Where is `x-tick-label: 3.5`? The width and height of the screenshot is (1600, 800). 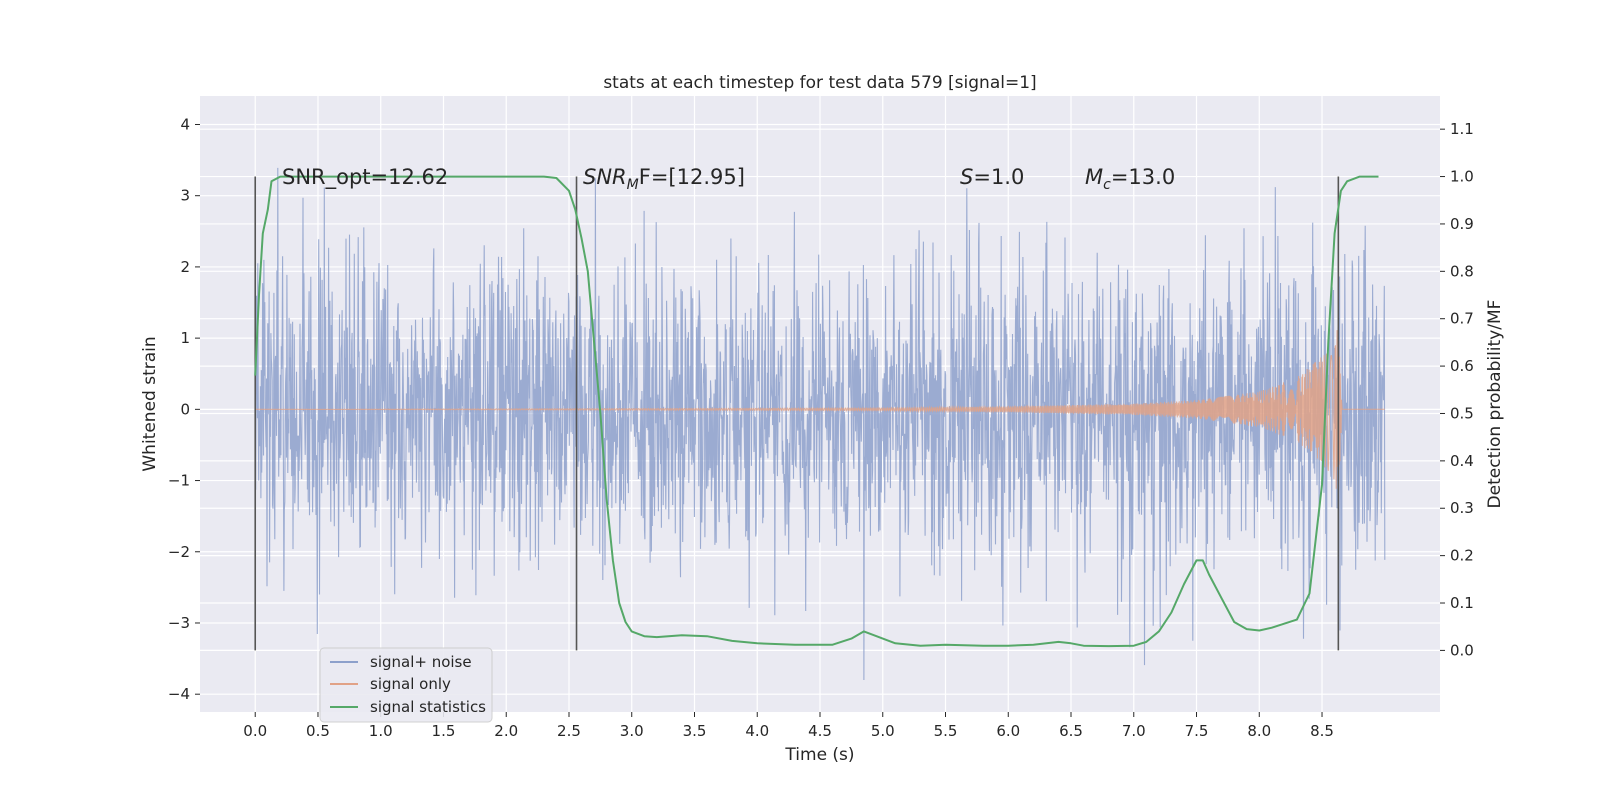 x-tick-label: 3.5 is located at coordinates (695, 731).